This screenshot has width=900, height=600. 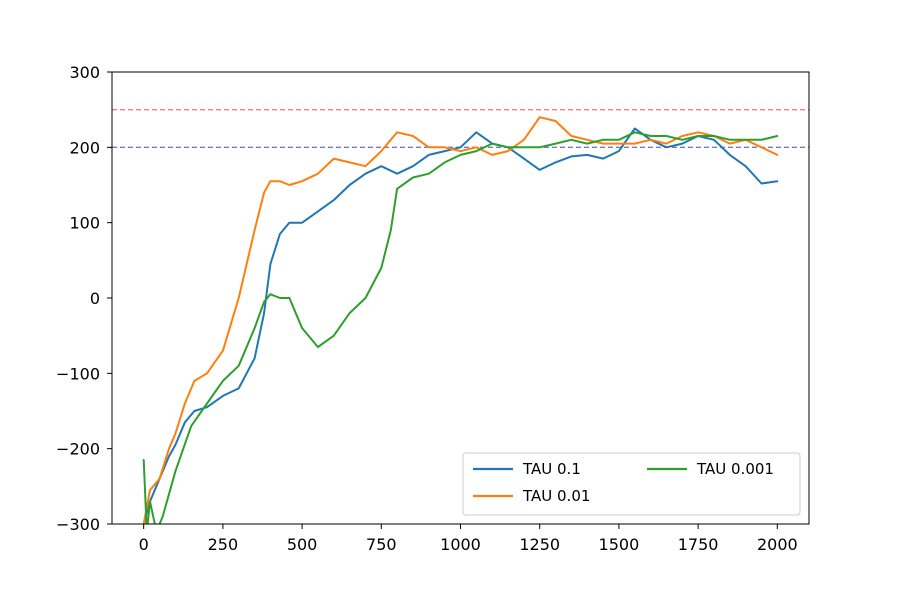 What do you see at coordinates (539, 544) in the screenshot?
I see `x-tick-label: 1250` at bounding box center [539, 544].